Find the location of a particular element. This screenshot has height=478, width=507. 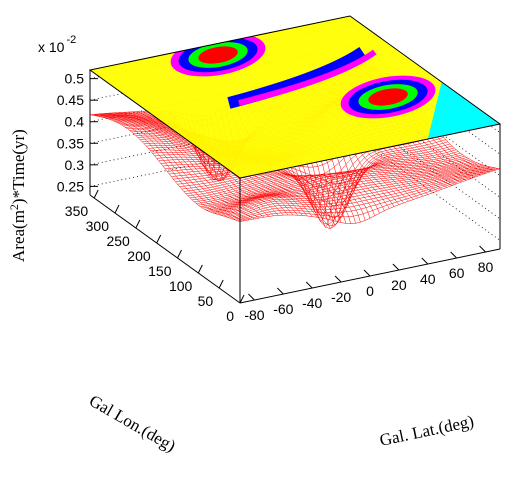

lat-axis-title: Gal. Lat.(deg) is located at coordinates (427, 430).